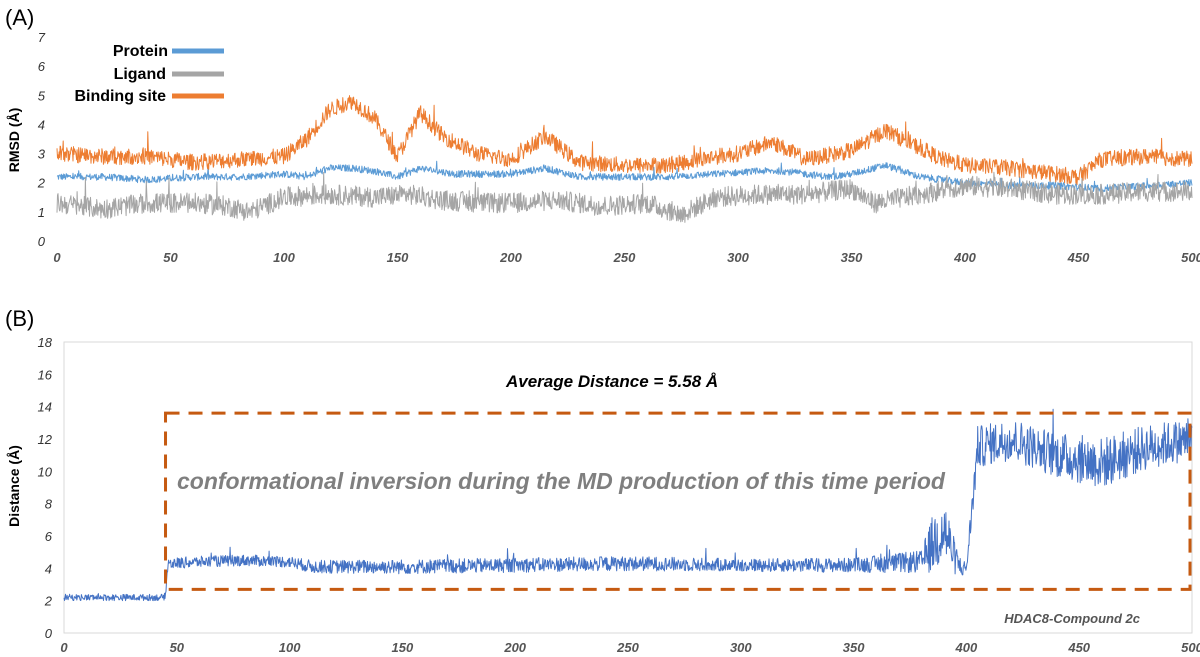  Describe the element at coordinates (19, 17) in the screenshot. I see `panel-a-label: (A)` at that location.